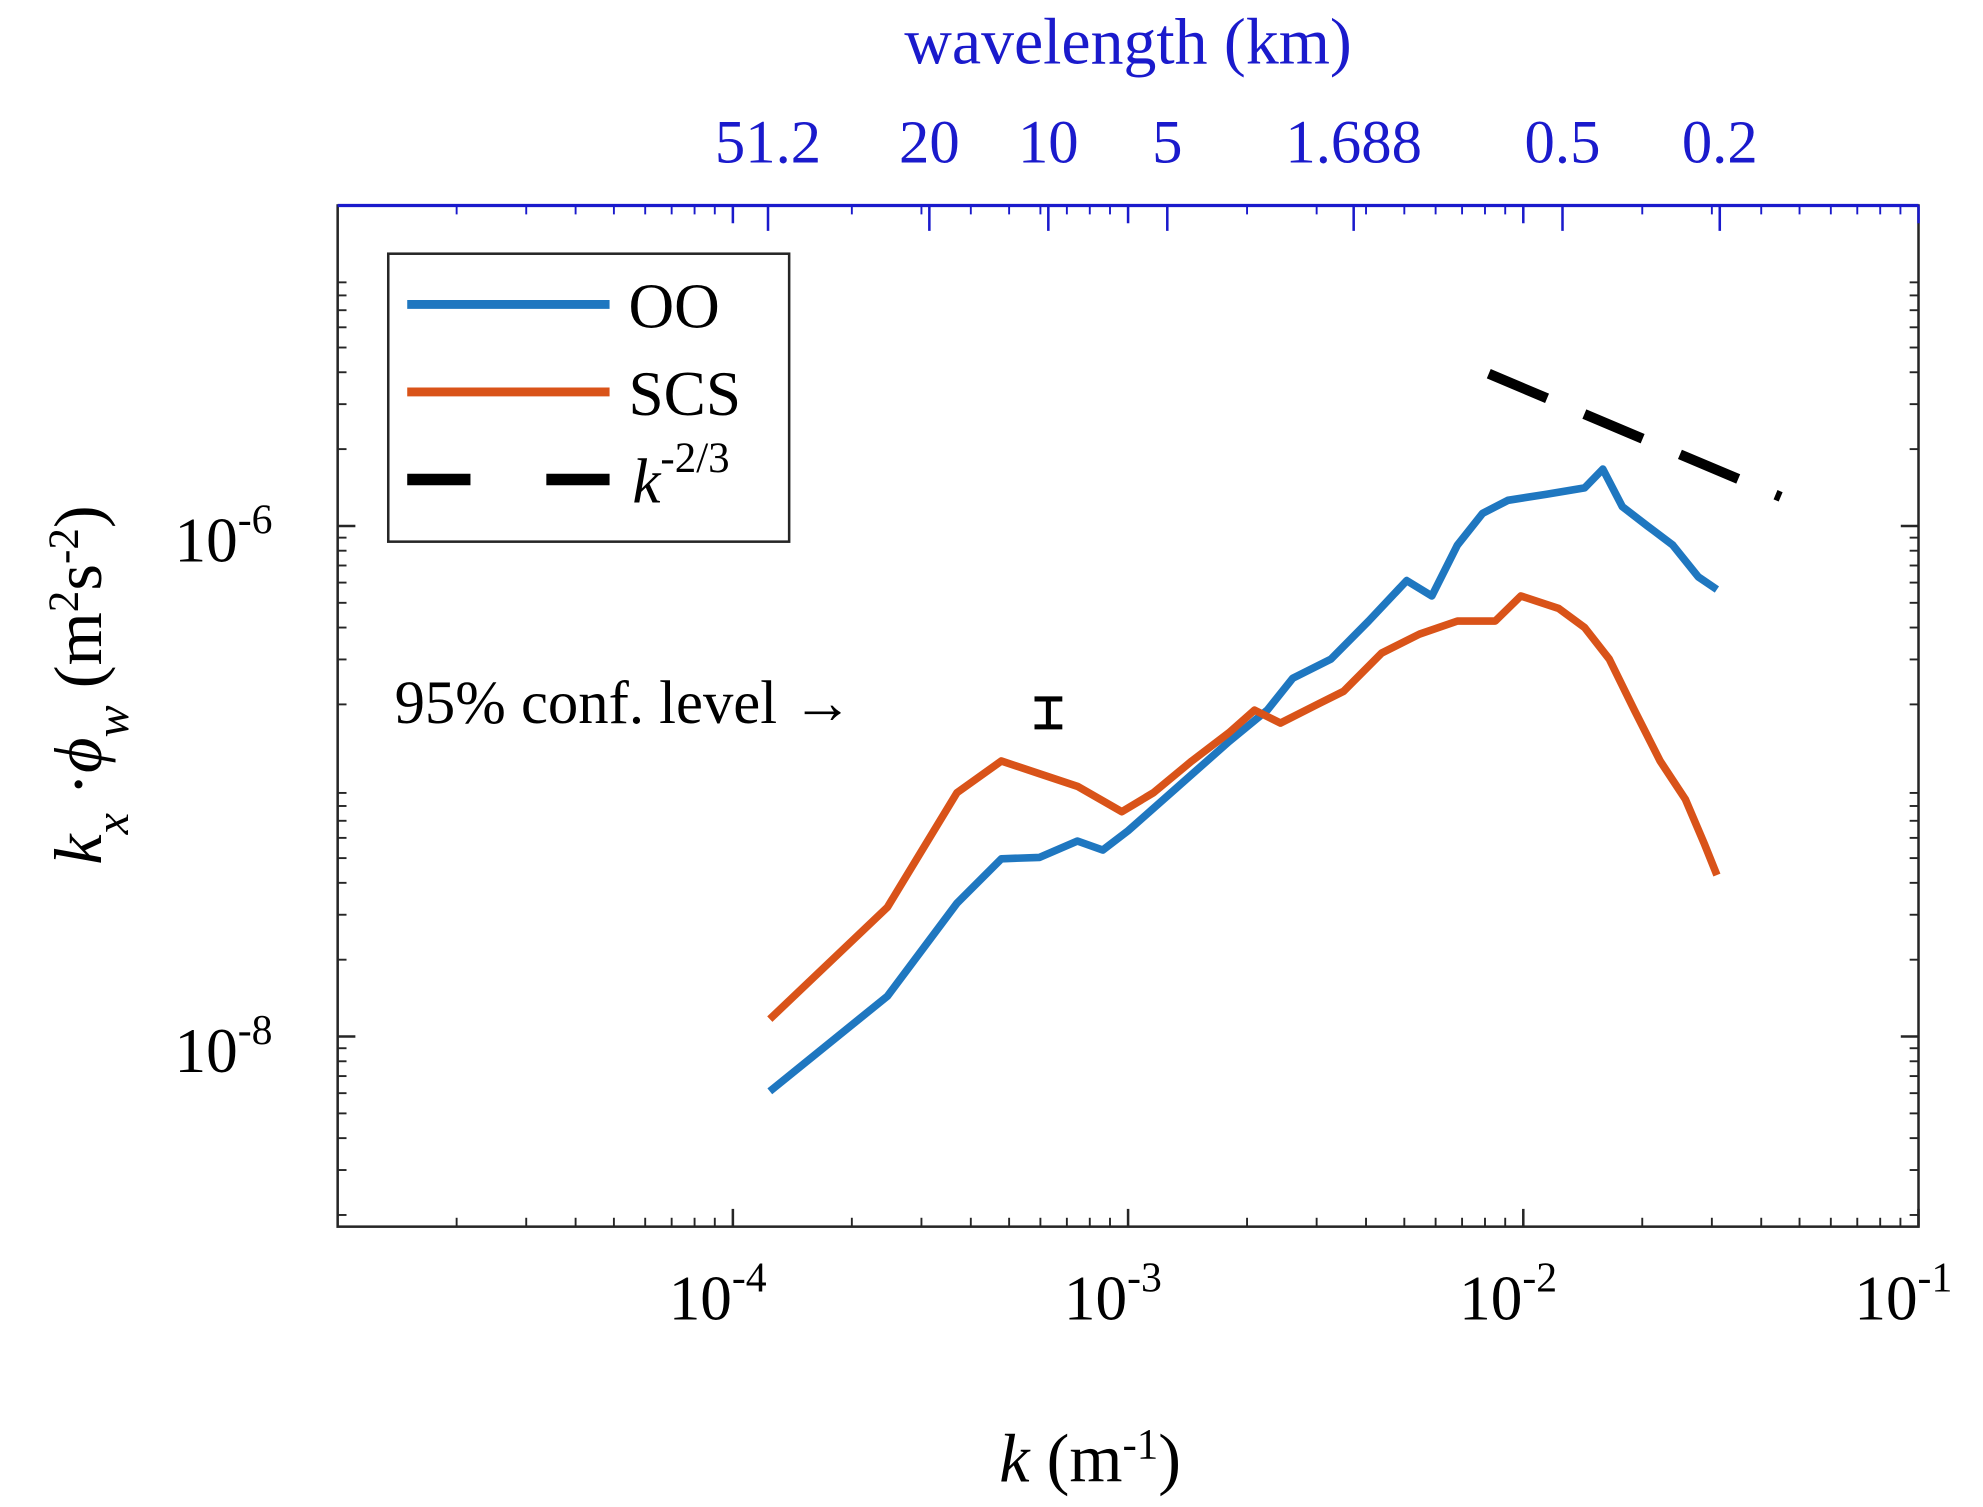 This screenshot has width=1983, height=1507. I want to click on label-part: ϕ, so click(78, 755).